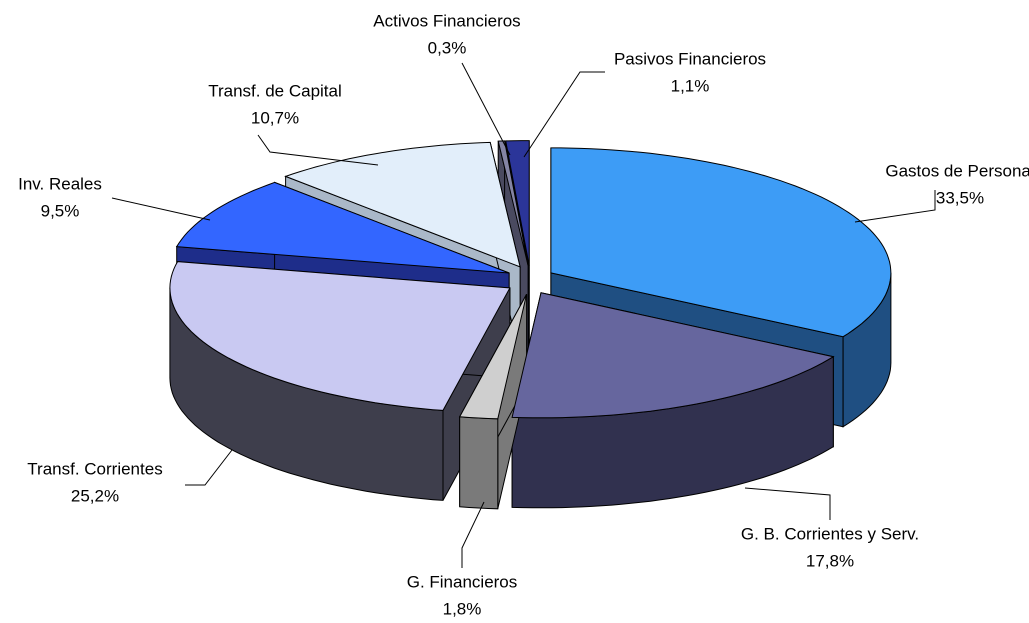 The width and height of the screenshot is (1029, 623). Describe the element at coordinates (957, 170) in the screenshot. I see `slice-label: Gastos de Personal` at that location.